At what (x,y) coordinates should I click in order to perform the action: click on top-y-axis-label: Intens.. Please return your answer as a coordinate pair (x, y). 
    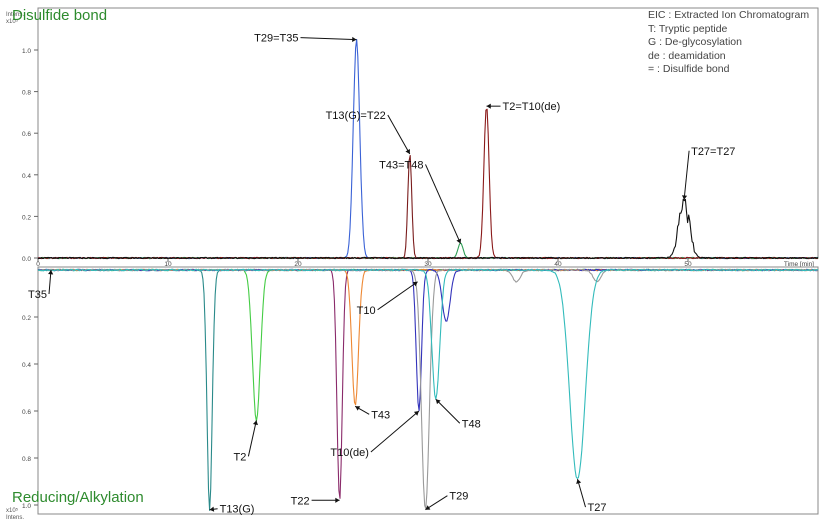
    Looking at the image, I should click on (15, 15).